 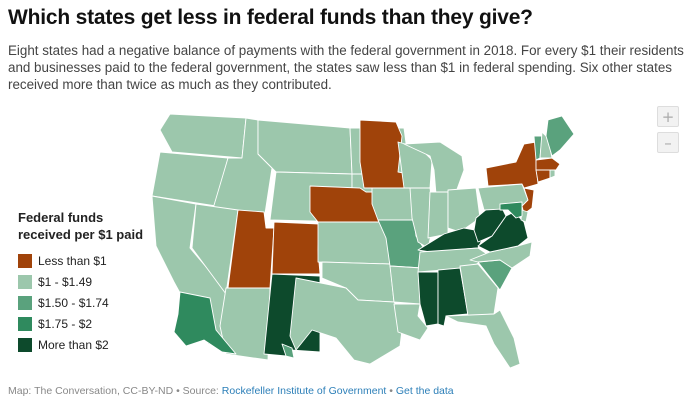 What do you see at coordinates (668, 142) in the screenshot?
I see `zoom-out-button: –` at bounding box center [668, 142].